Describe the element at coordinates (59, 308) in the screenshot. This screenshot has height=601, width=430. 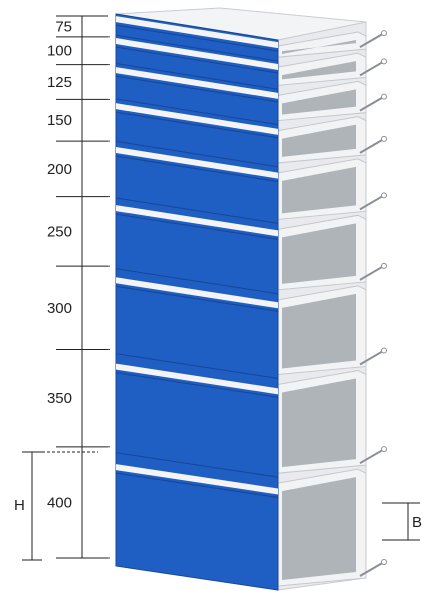
I see `drawer-height-label: 300` at that location.